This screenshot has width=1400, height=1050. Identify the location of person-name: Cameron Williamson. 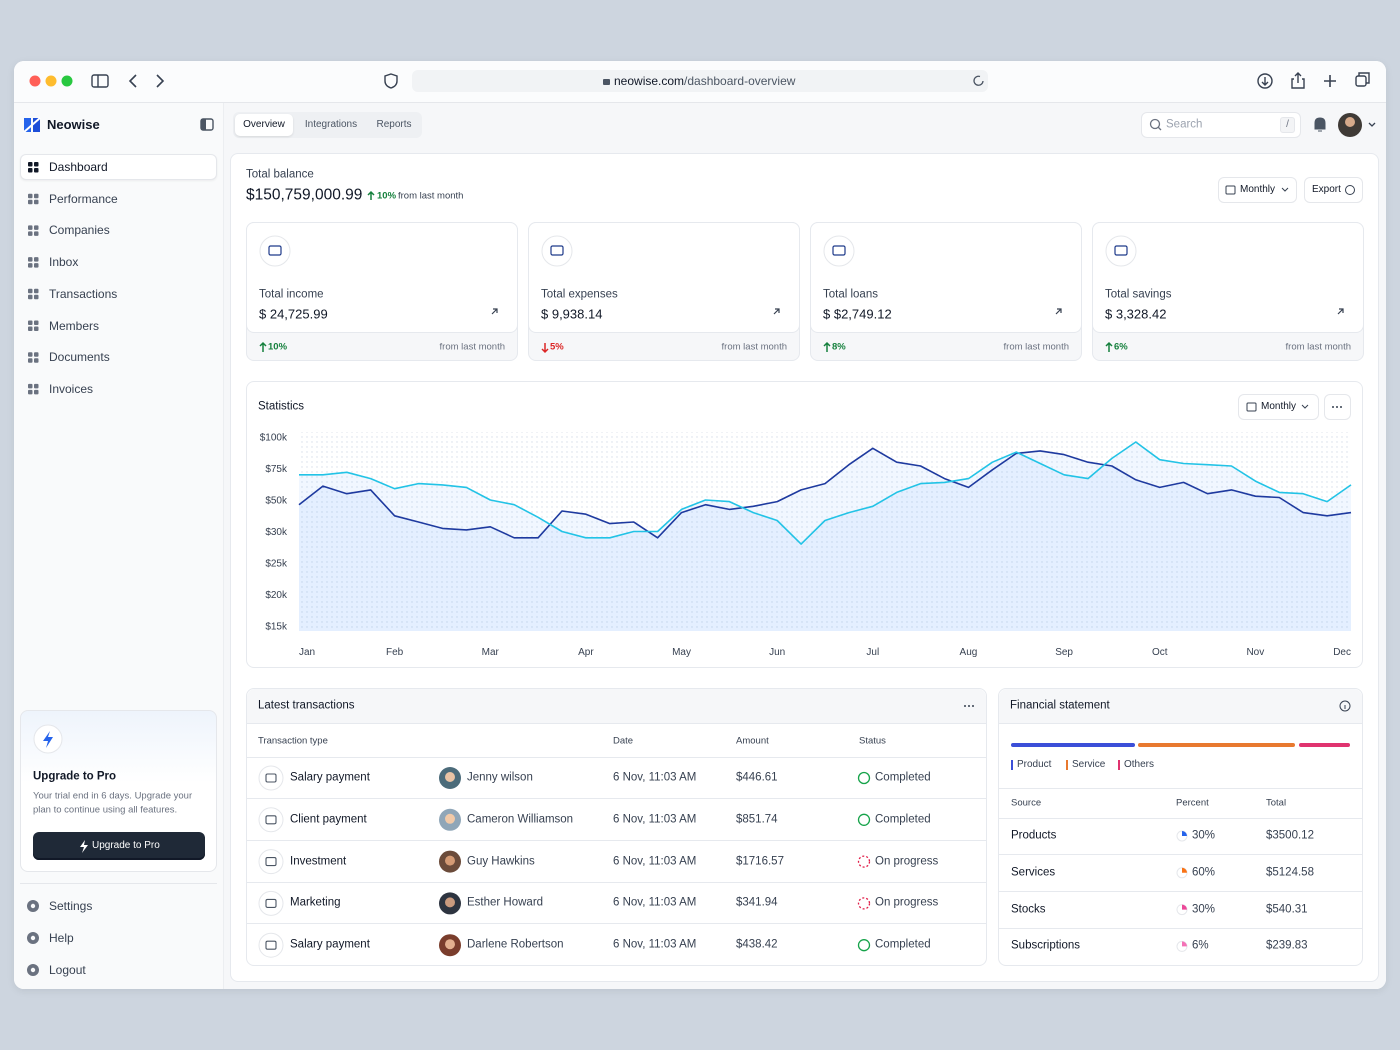
(520, 819).